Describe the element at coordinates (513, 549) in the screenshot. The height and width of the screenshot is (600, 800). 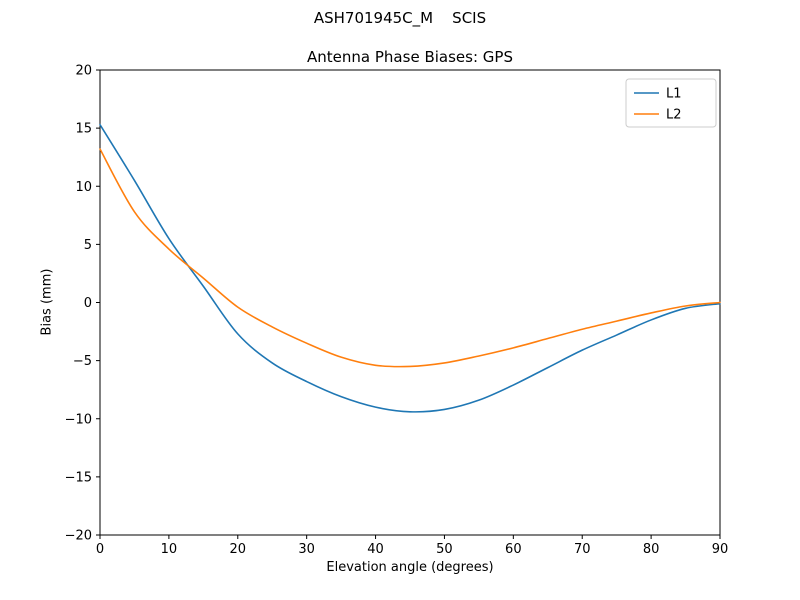
I see `x-tick-label: 60` at that location.